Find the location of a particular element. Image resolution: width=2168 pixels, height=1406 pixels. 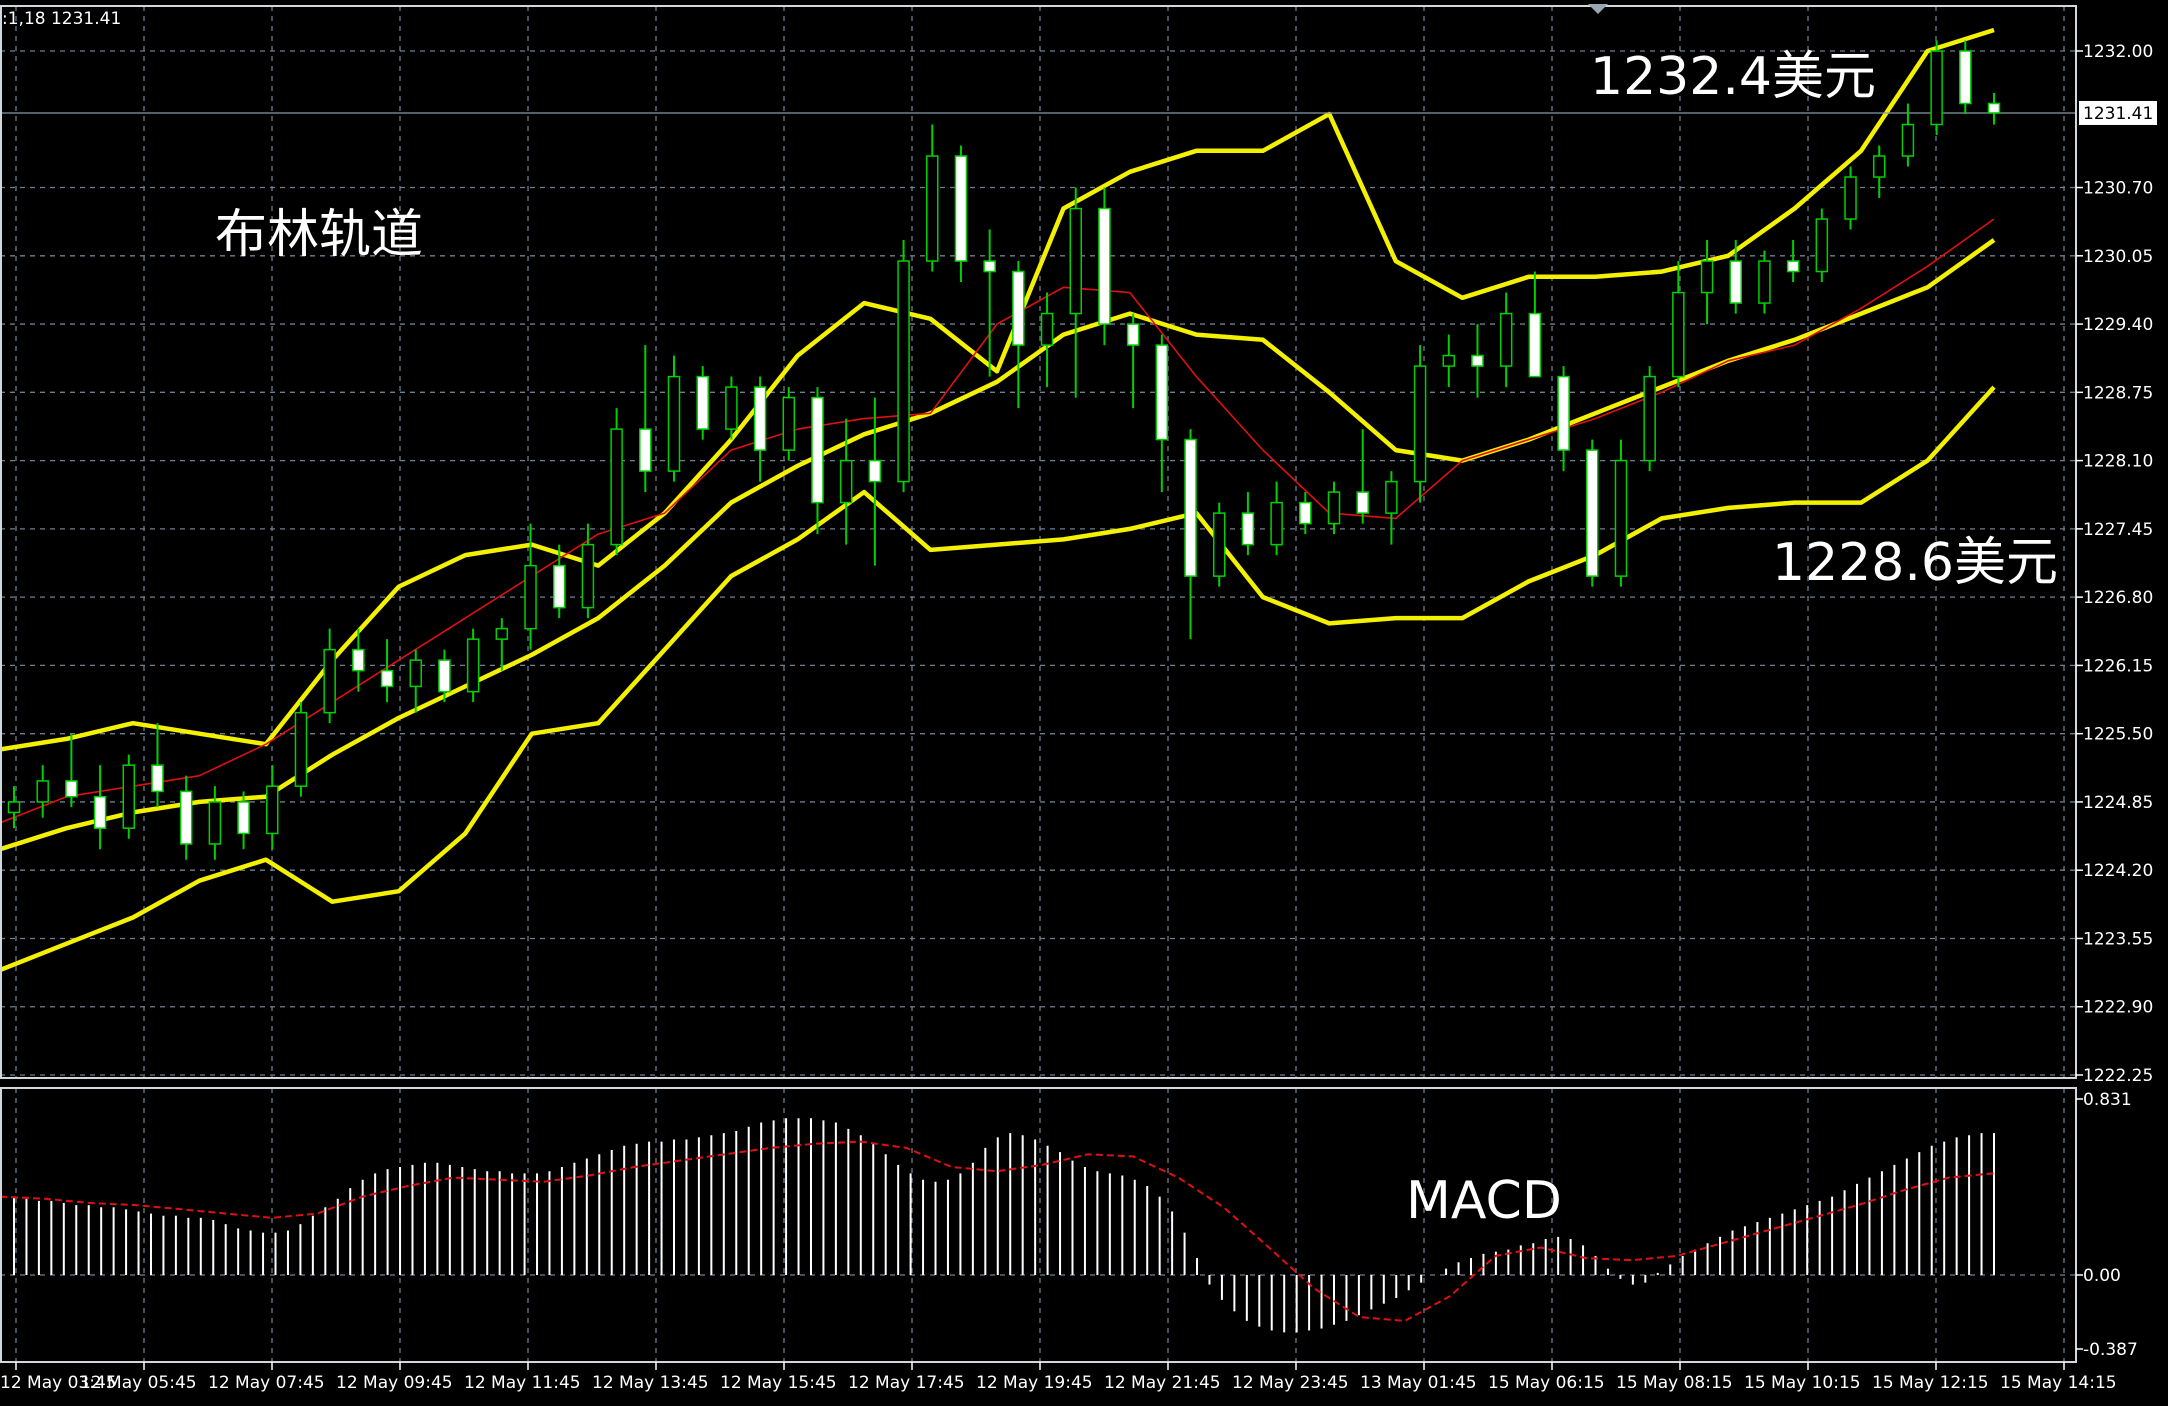

current-price-label: 1231.41 is located at coordinates (2118, 114).